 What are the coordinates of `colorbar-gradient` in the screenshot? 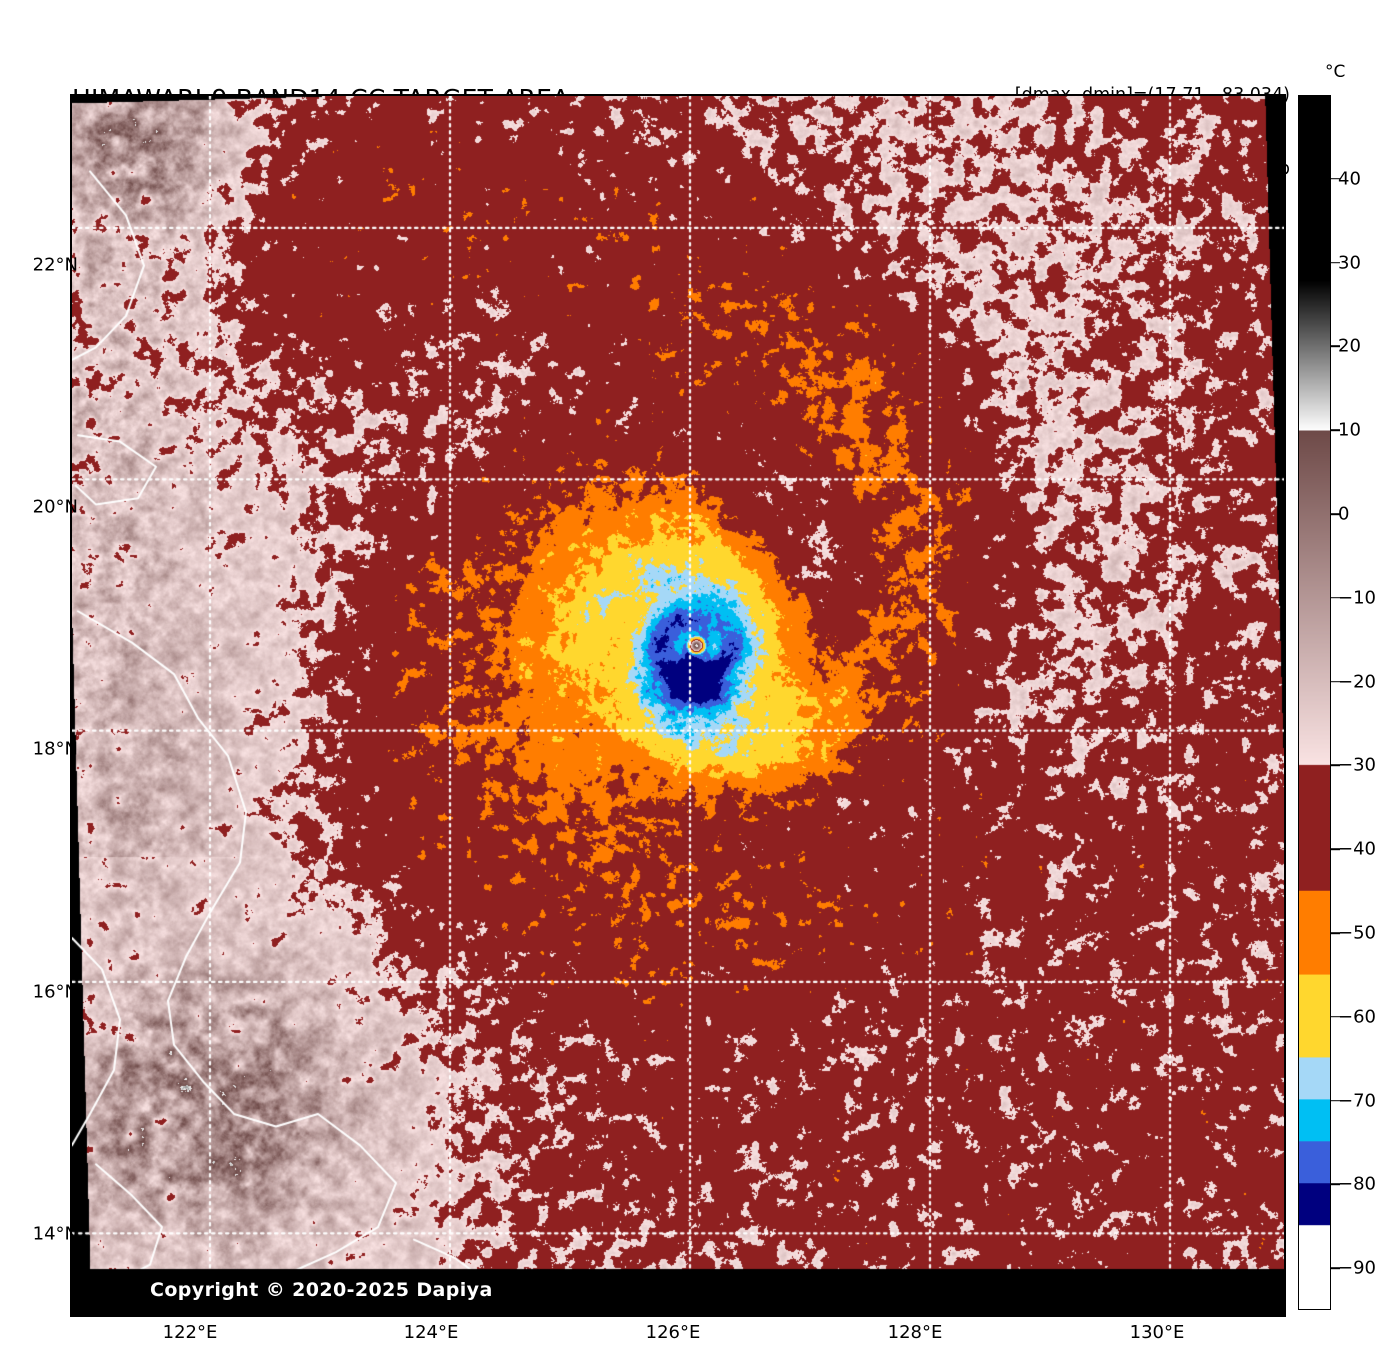 It's located at (1314, 702).